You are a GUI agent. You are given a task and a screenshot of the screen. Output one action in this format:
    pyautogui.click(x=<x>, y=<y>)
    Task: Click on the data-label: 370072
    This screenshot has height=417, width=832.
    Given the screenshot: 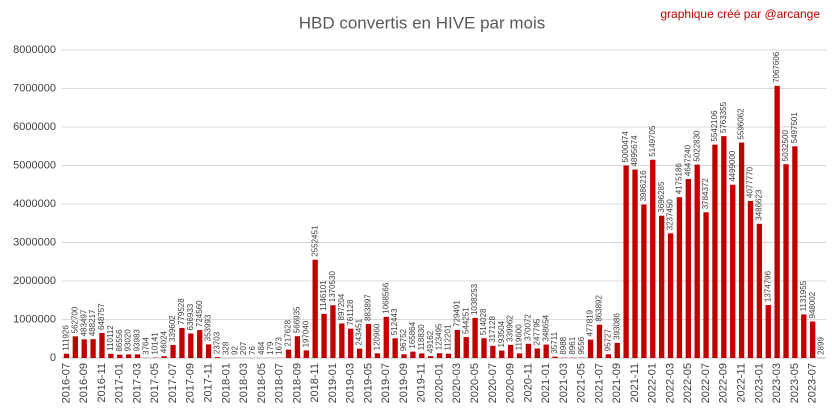 What is the action you would take?
    pyautogui.click(x=528, y=327)
    